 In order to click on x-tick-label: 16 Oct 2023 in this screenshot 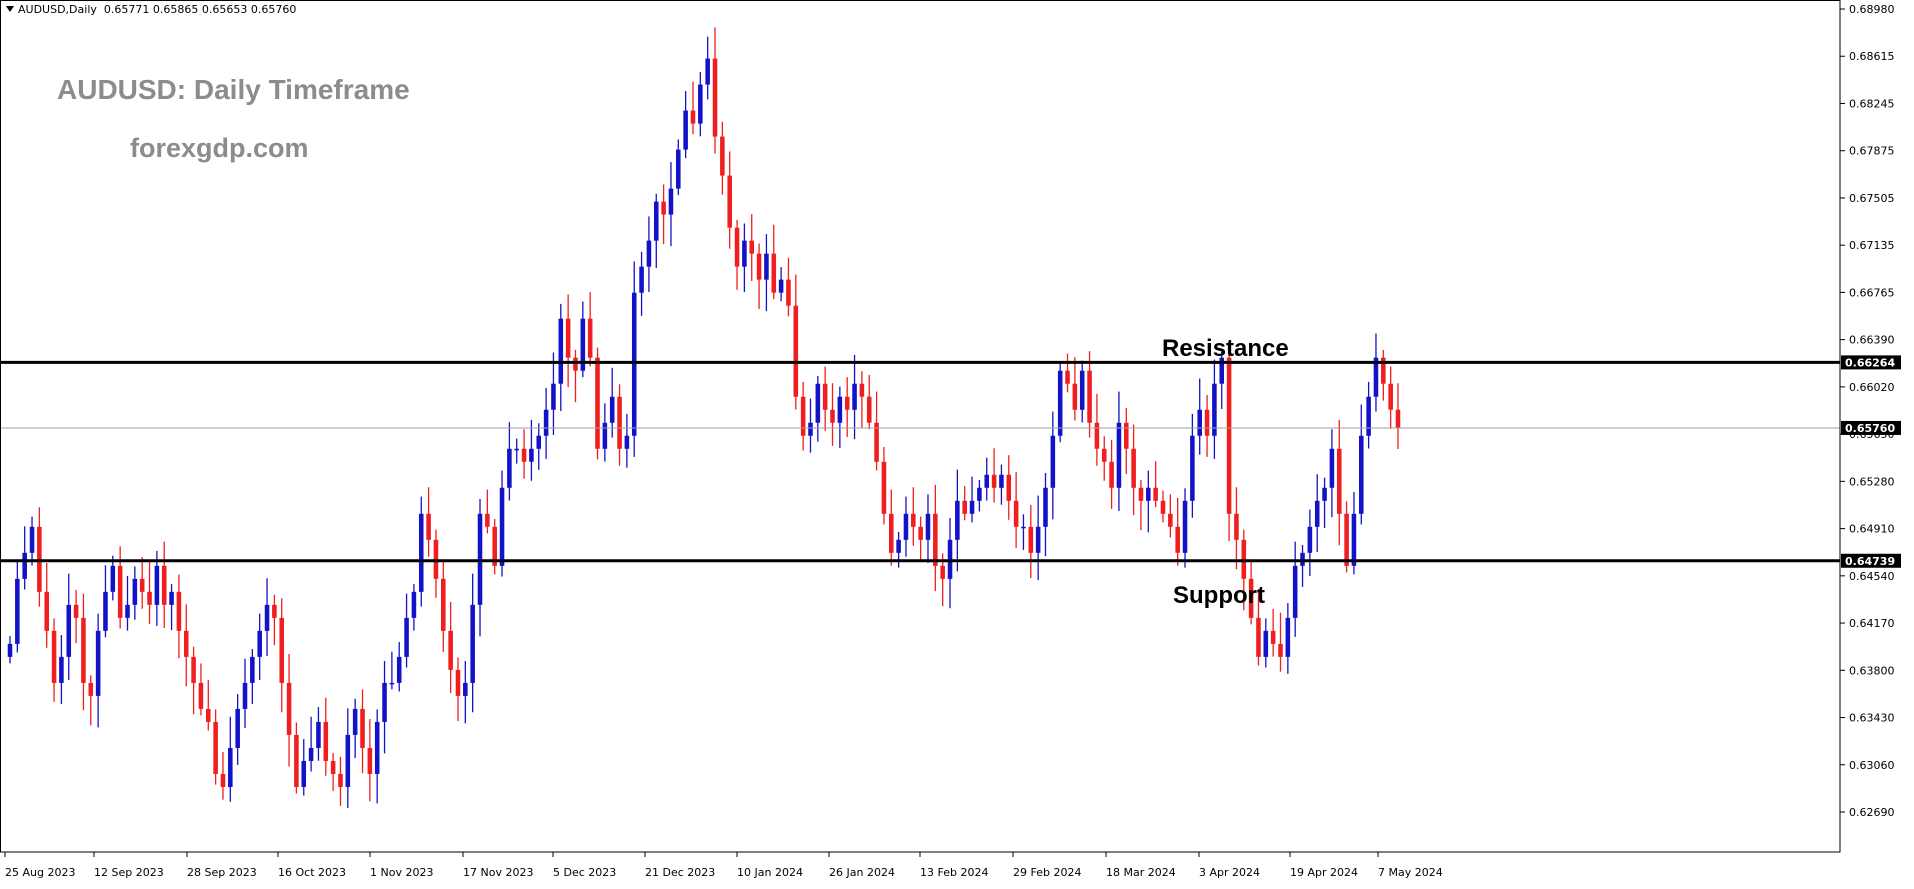, I will do `click(312, 872)`.